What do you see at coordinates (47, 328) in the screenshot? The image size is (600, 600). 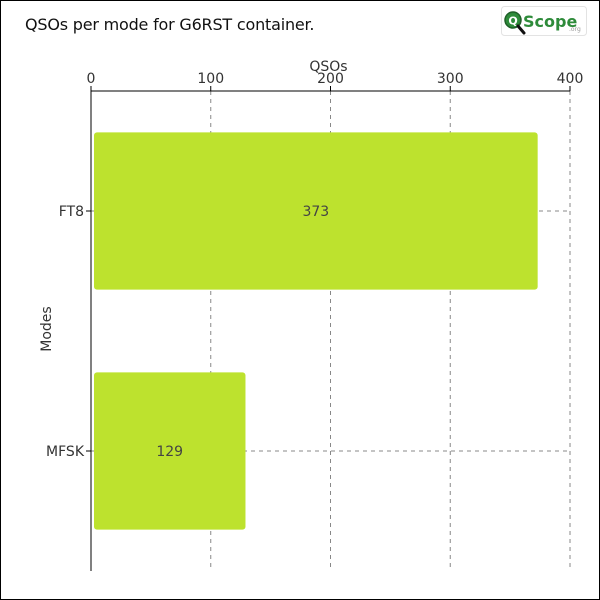 I see `y-axis-title: Modes` at bounding box center [47, 328].